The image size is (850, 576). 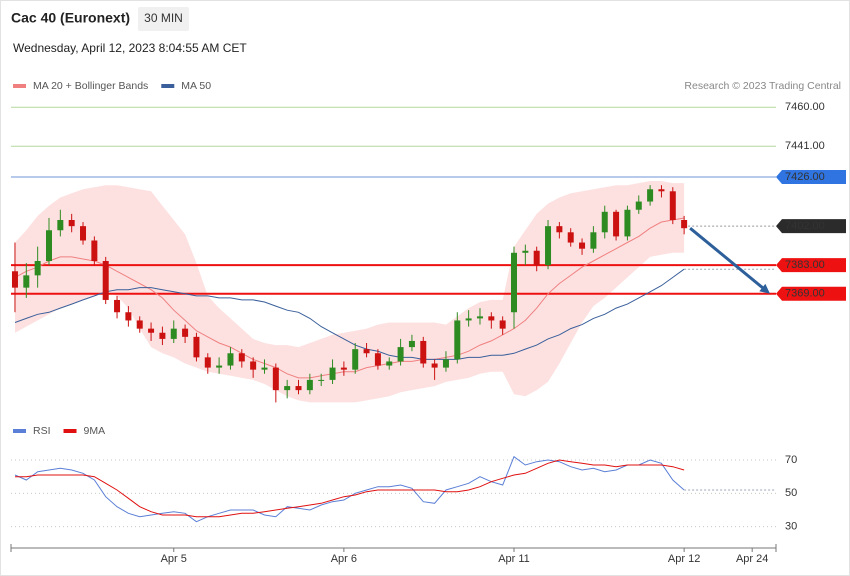 What do you see at coordinates (805, 146) in the screenshot?
I see `level-label: 7441.00` at bounding box center [805, 146].